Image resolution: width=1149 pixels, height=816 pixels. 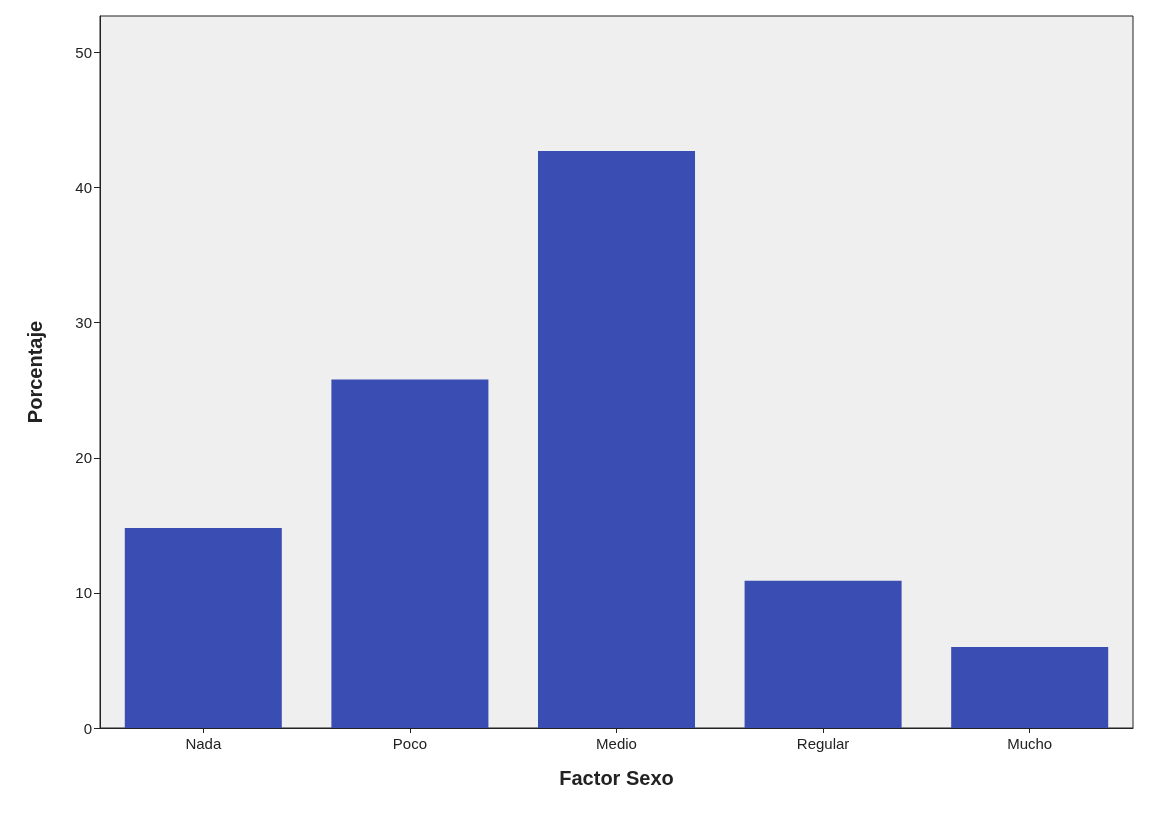 I want to click on y-tick-label: 30, so click(x=83, y=323).